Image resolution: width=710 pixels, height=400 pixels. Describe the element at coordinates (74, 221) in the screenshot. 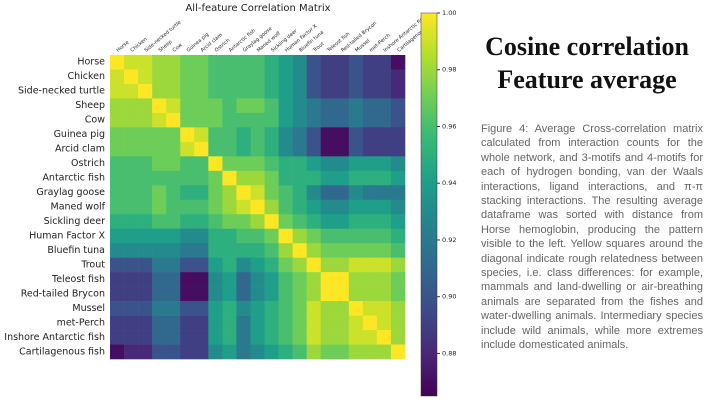

I see `y-tick-label: Sickling deer` at that location.